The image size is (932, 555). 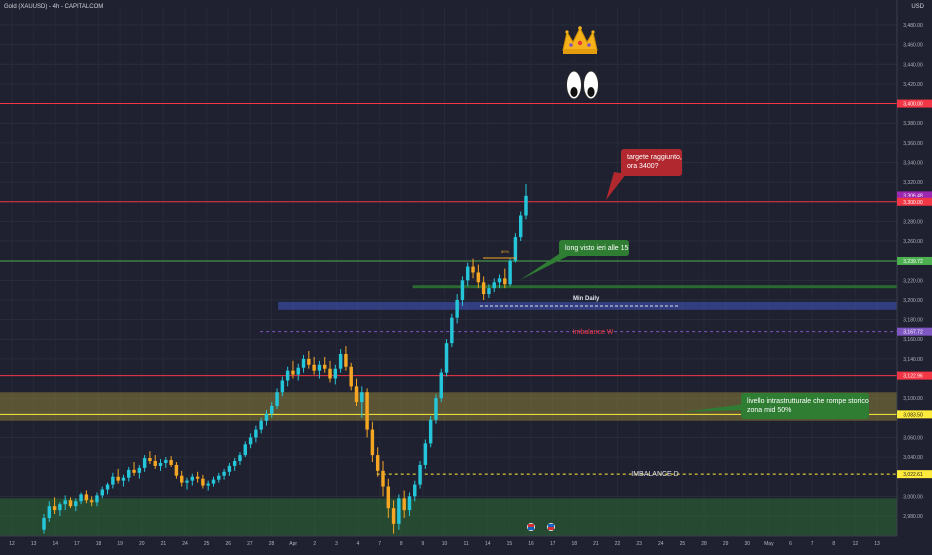 I want to click on fib-label: 80%, so click(x=505, y=251).